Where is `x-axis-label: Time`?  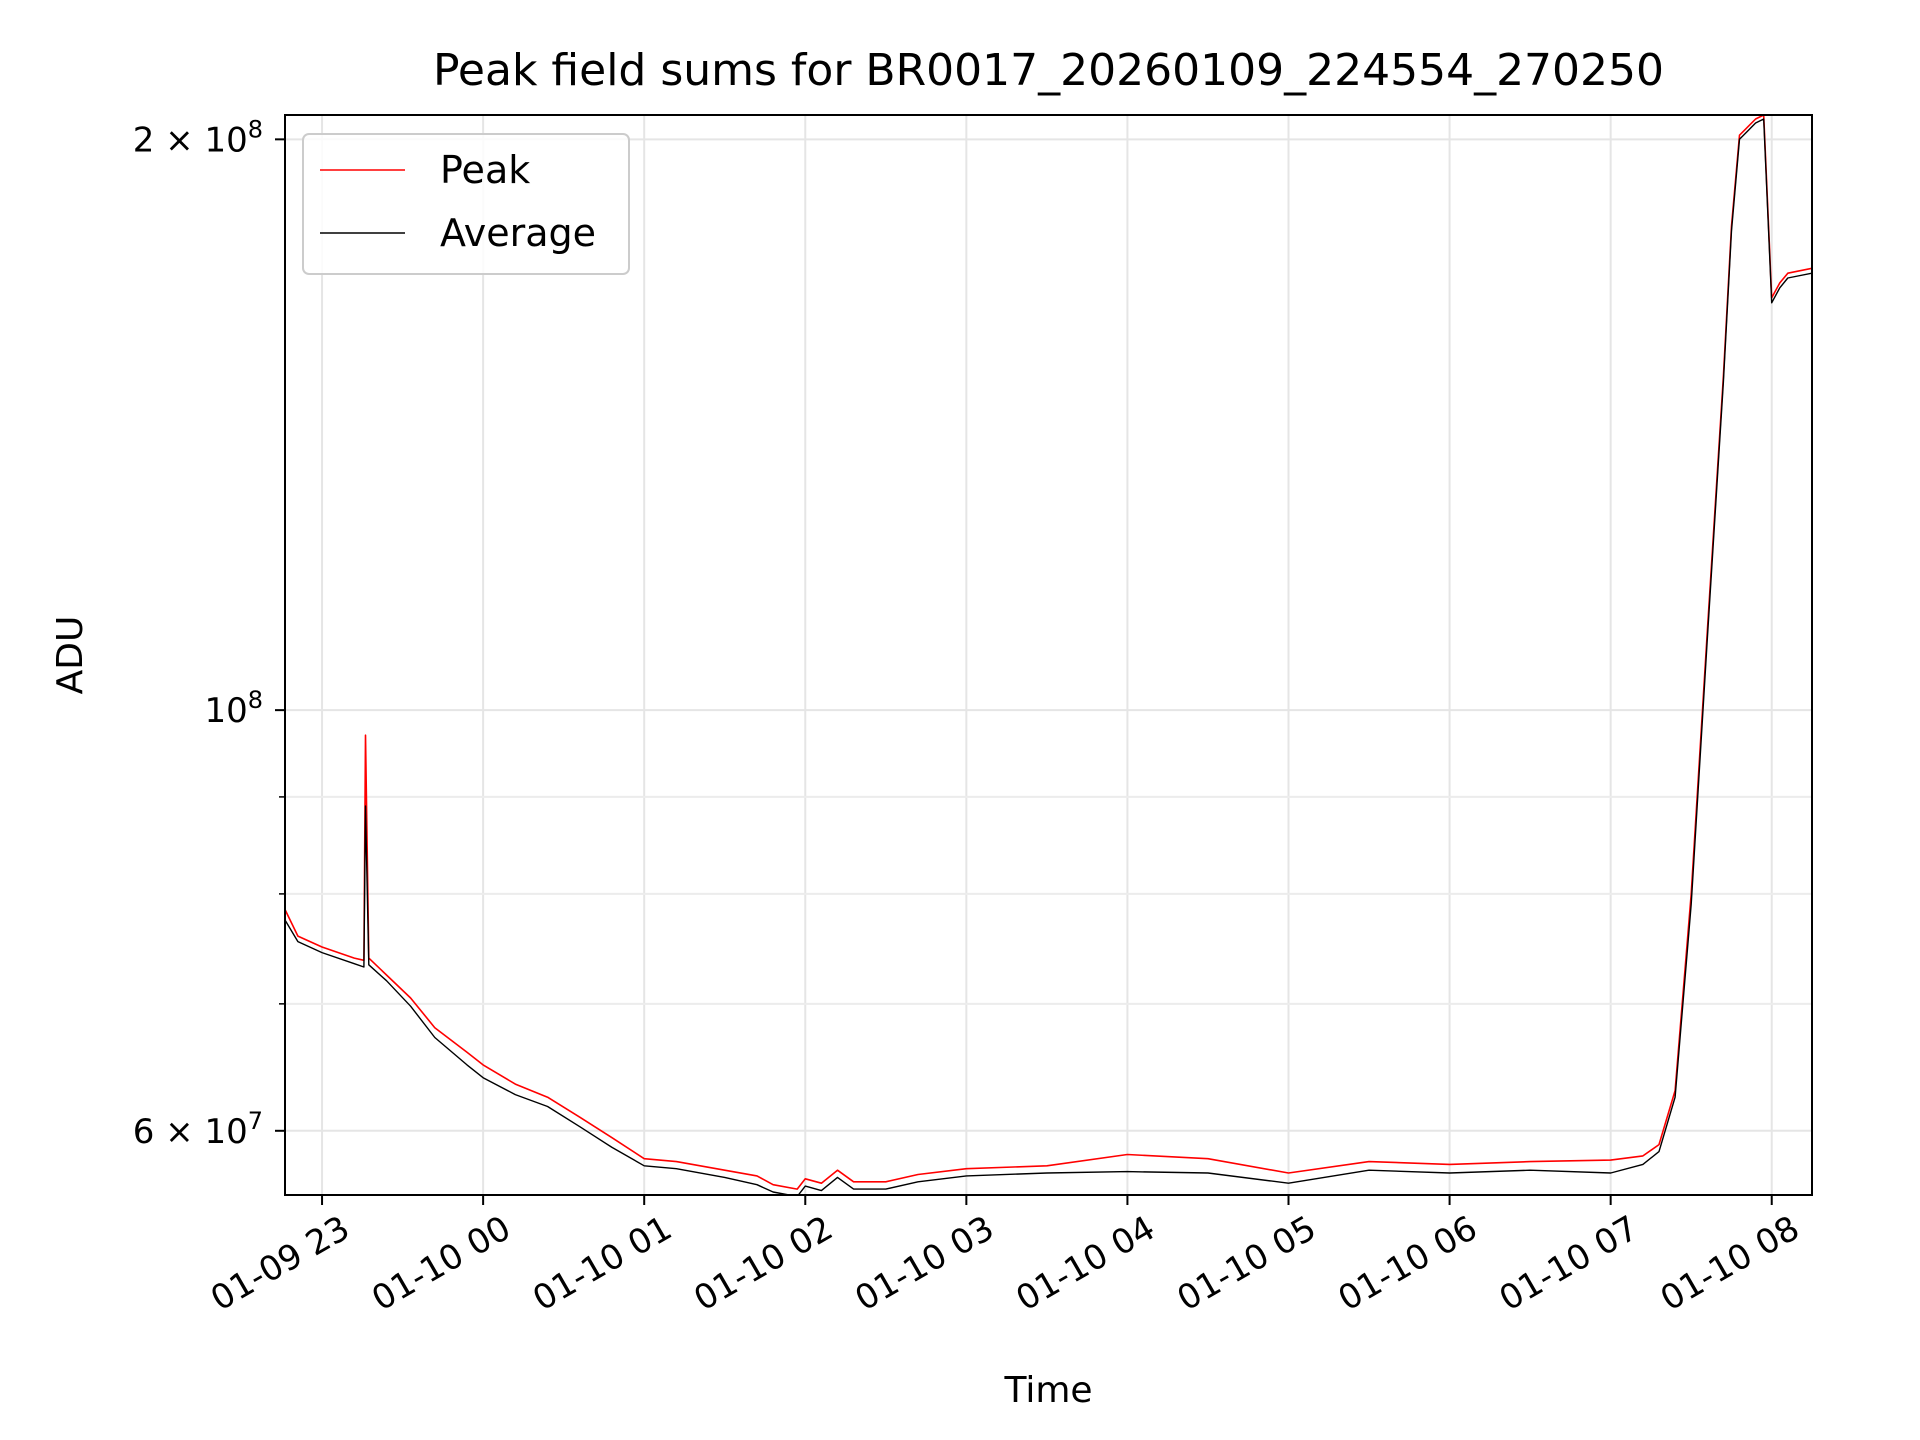
x-axis-label: Time is located at coordinates (1047, 1390).